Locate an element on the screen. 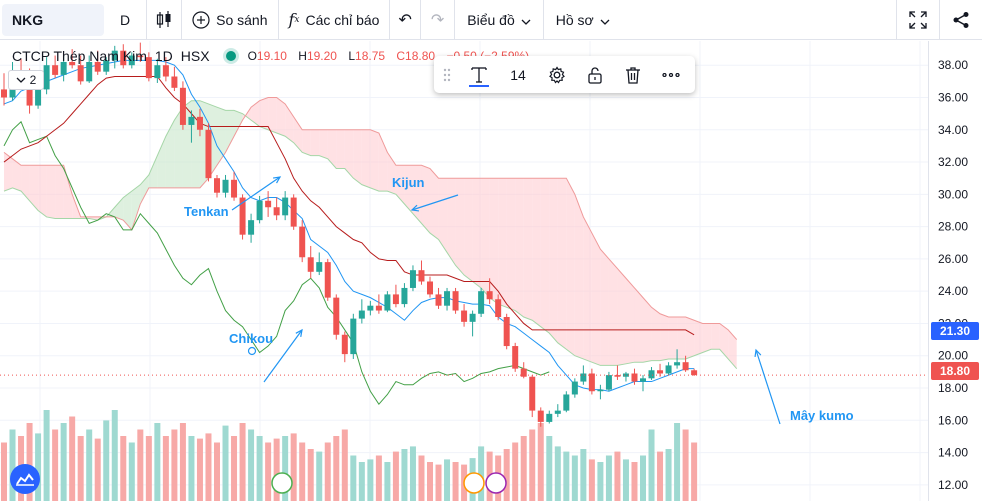  tenkan-arrow is located at coordinates (256, 193).